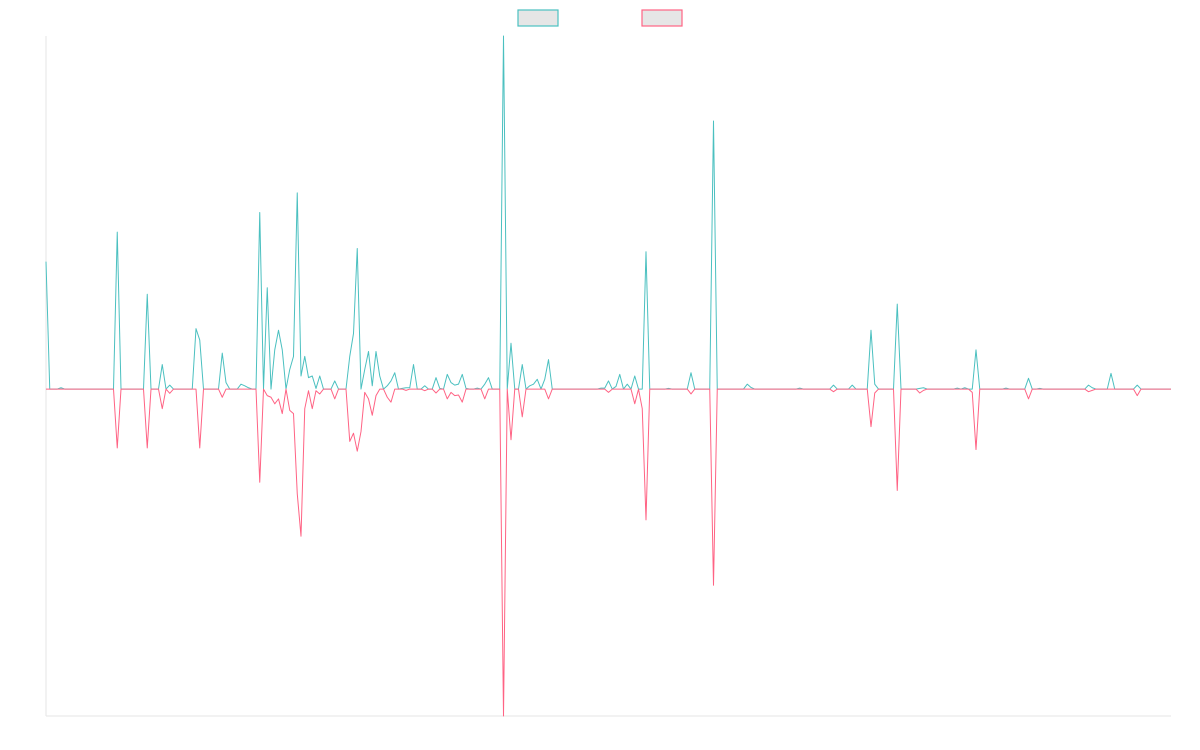  I want to click on legend-swatch-series_b, so click(662, 18).